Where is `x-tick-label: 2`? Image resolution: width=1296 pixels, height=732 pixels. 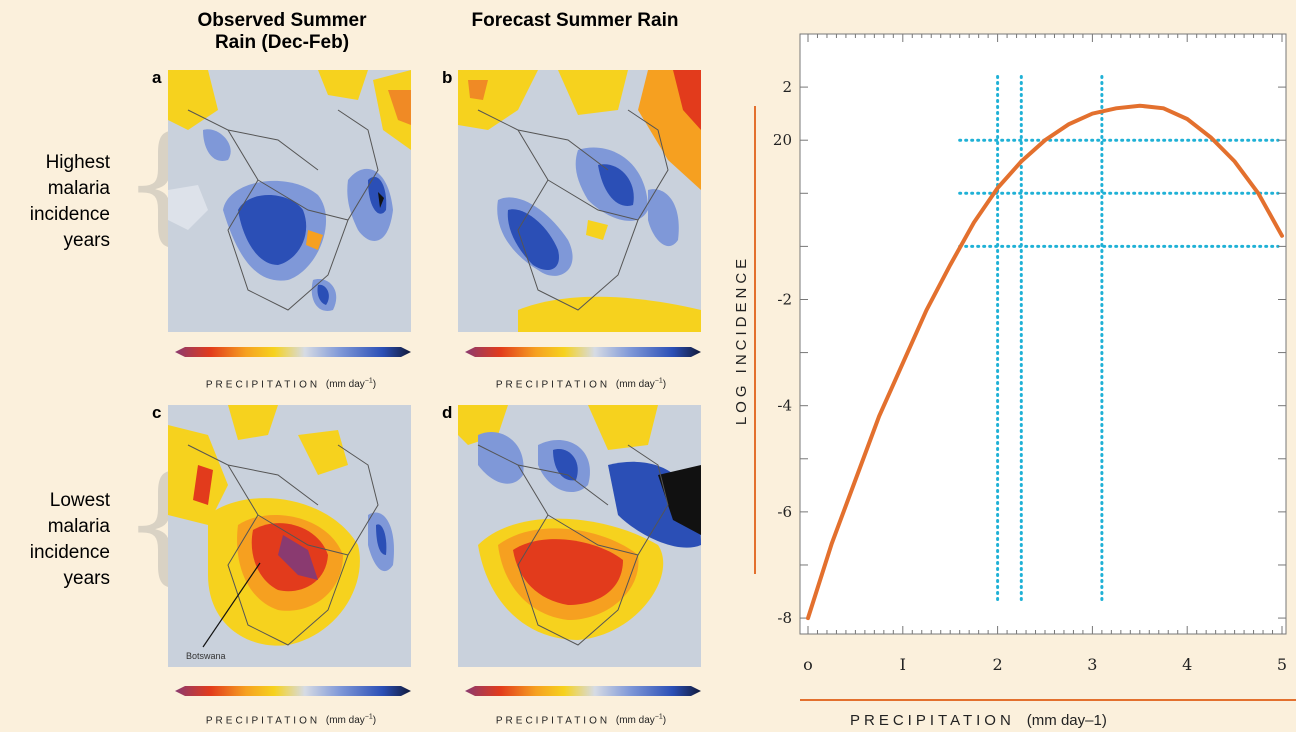 x-tick-label: 2 is located at coordinates (998, 664).